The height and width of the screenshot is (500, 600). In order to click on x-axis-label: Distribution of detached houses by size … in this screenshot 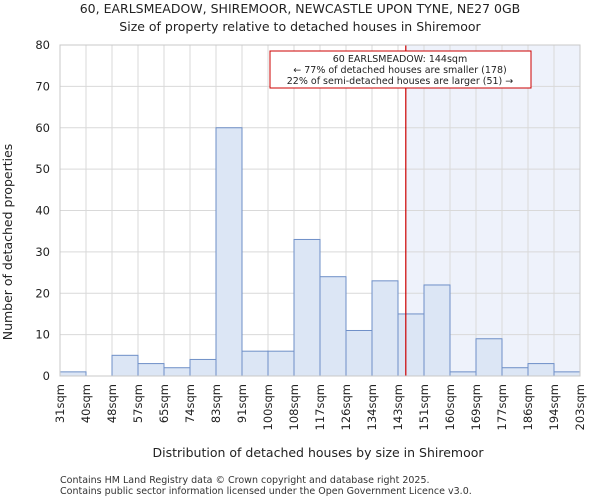, I will do `click(318, 452)`.